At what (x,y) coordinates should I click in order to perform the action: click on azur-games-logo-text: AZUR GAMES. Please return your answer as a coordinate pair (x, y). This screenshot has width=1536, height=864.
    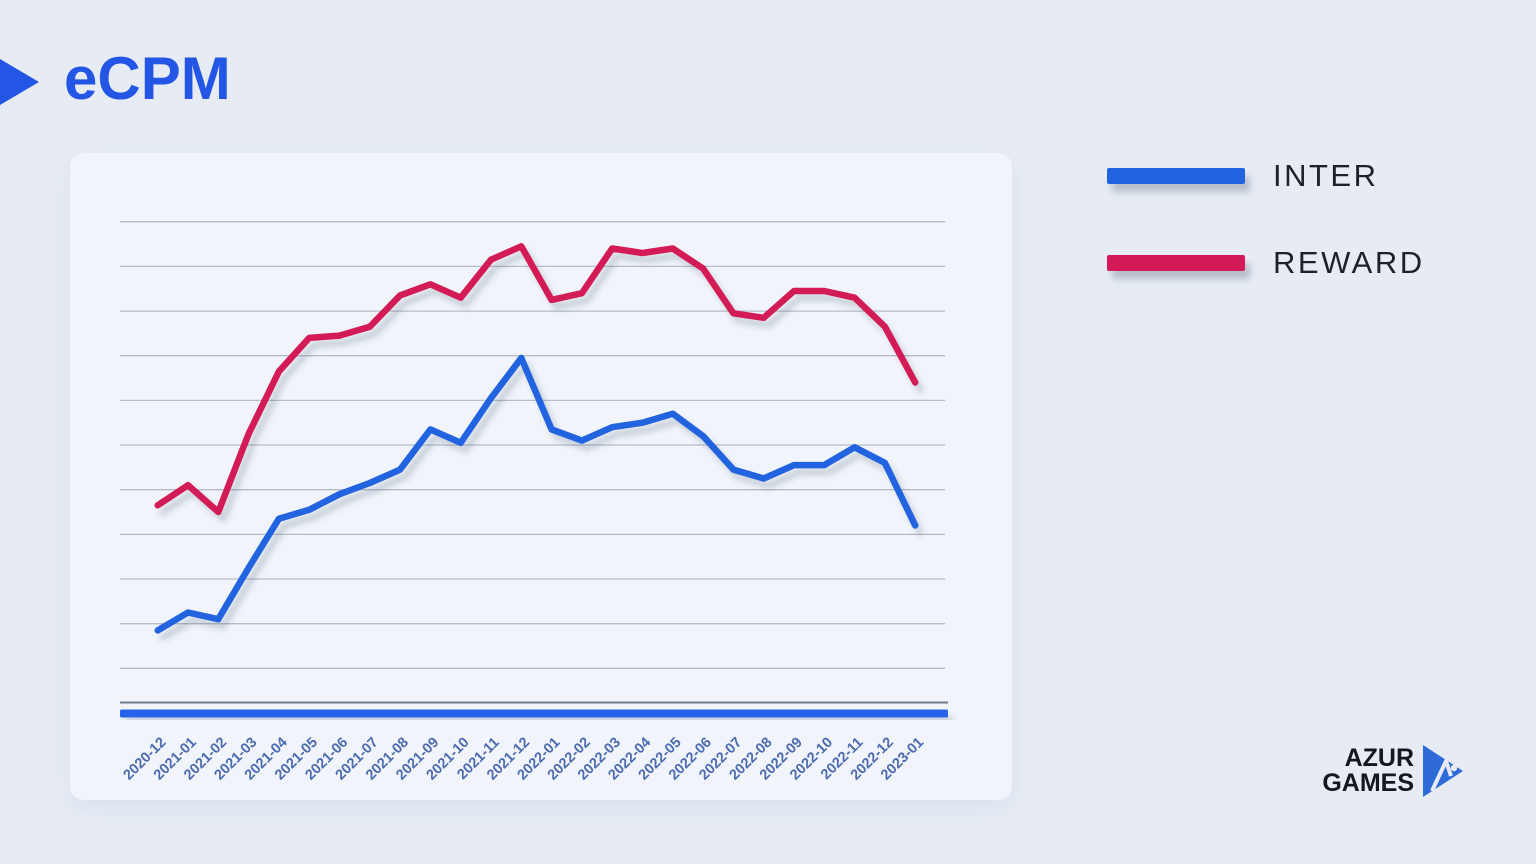
    Looking at the image, I should click on (1361, 771).